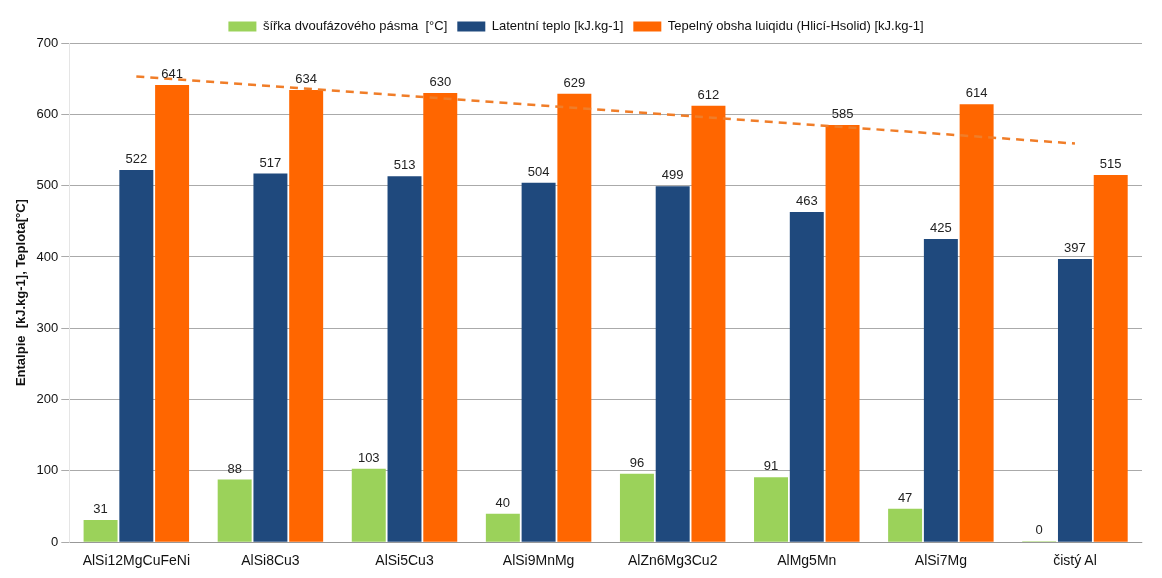 The width and height of the screenshot is (1162, 578). What do you see at coordinates (47, 327) in the screenshot?
I see `y-tick-label: 300` at bounding box center [47, 327].